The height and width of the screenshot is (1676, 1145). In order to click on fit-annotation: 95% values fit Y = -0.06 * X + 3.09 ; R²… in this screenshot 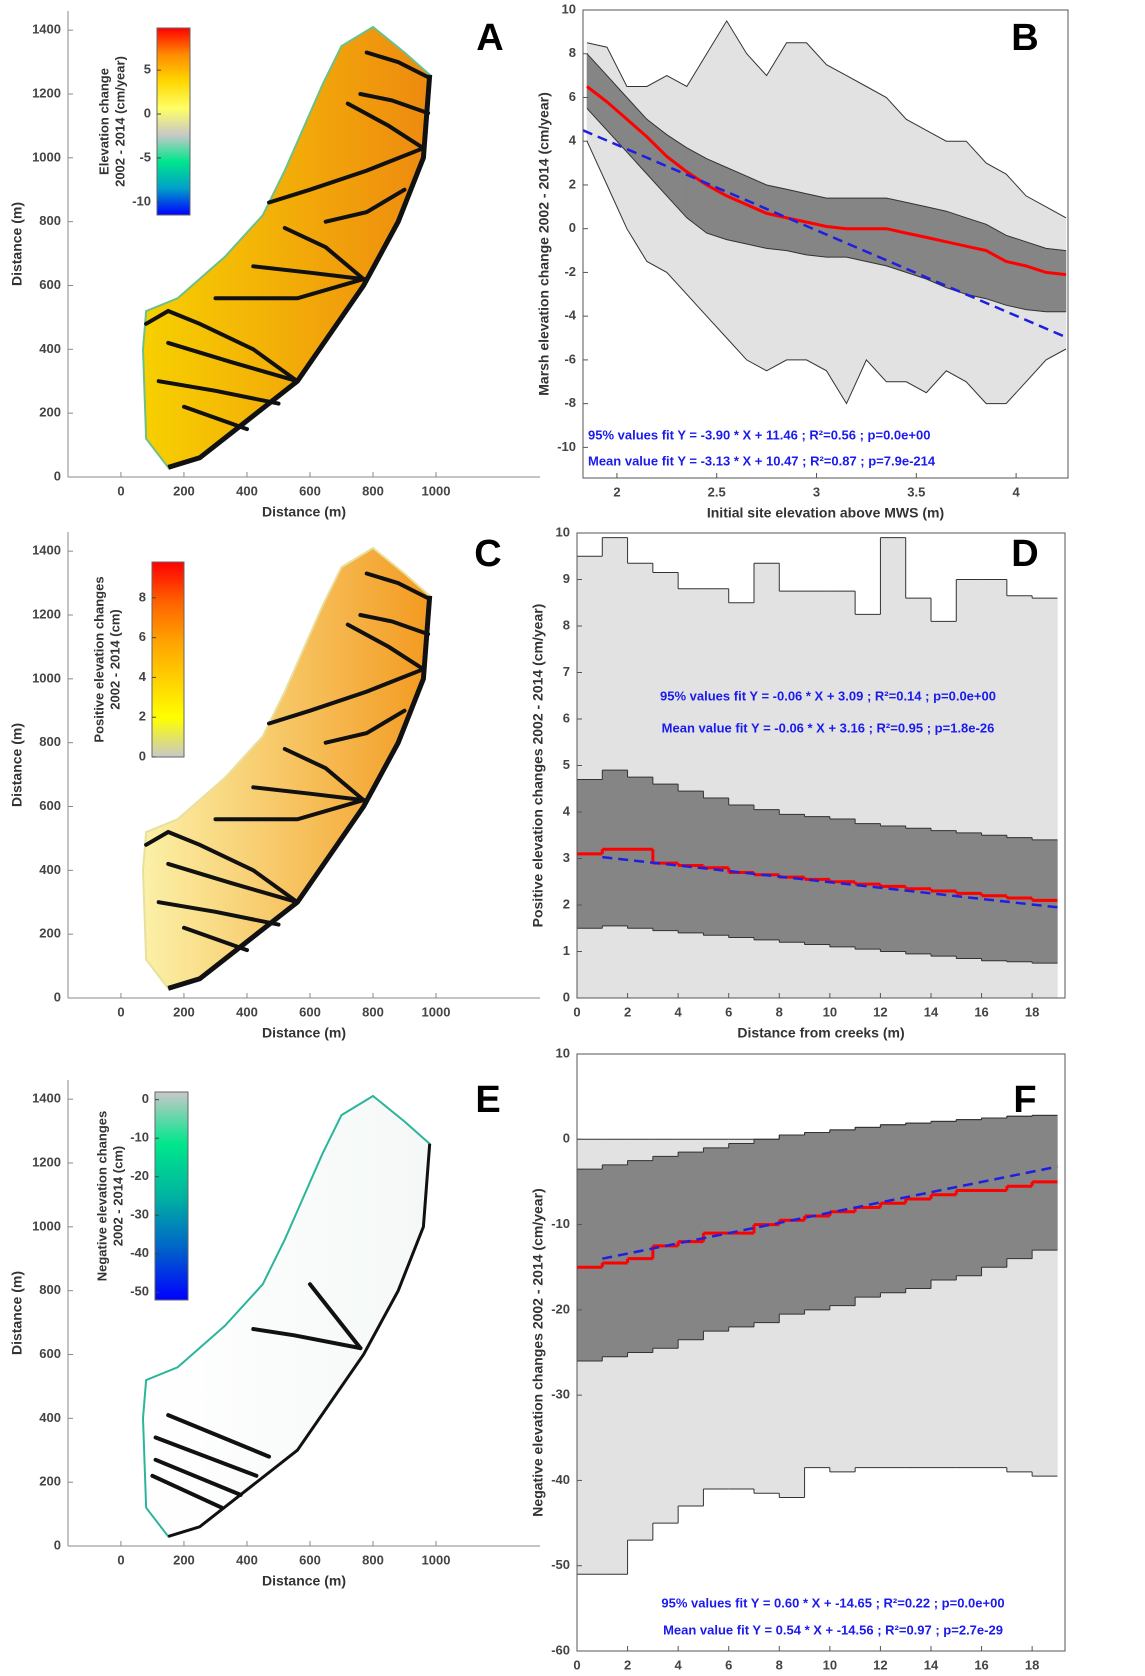, I will do `click(828, 695)`.